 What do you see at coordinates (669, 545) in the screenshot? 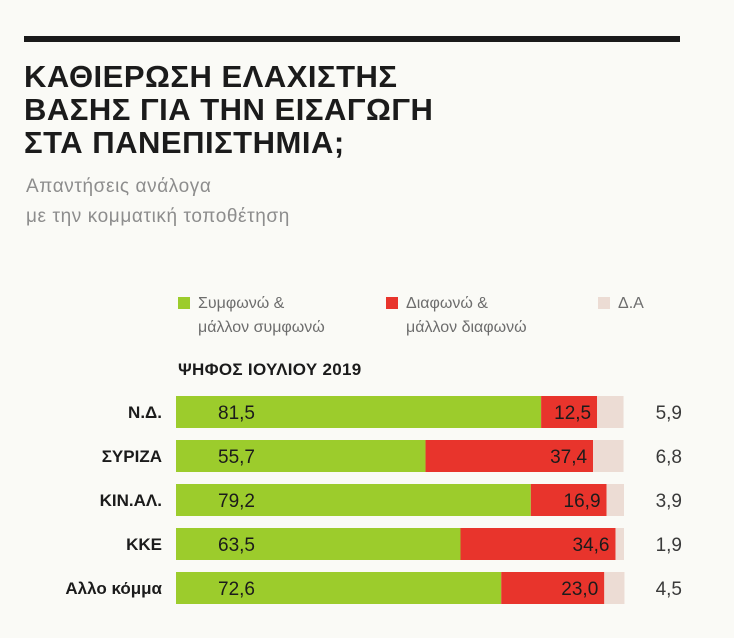
I see `data-label-na: 1,9` at bounding box center [669, 545].